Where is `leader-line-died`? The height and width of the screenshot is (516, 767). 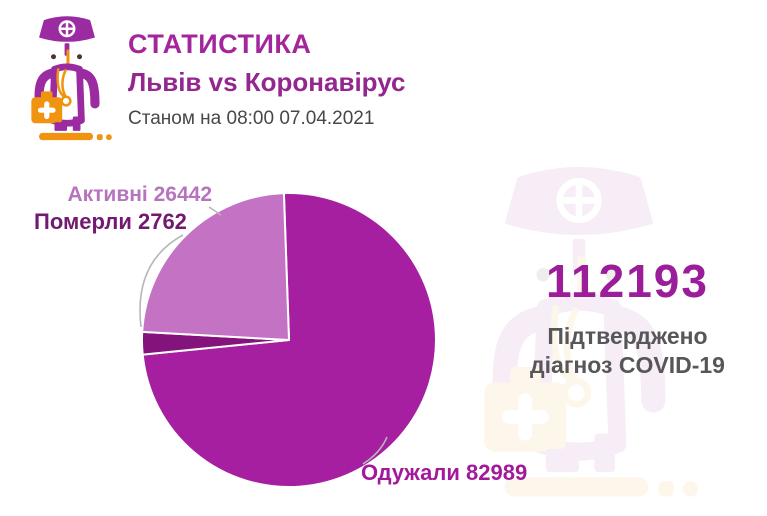 leader-line-died is located at coordinates (161, 281).